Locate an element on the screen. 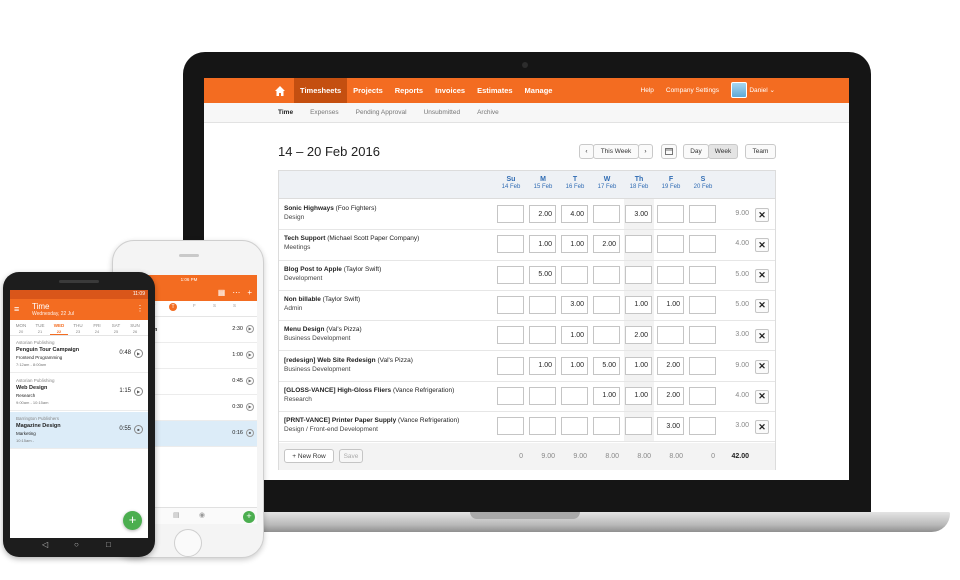  android-day: SUN 26 is located at coordinates (135, 328).